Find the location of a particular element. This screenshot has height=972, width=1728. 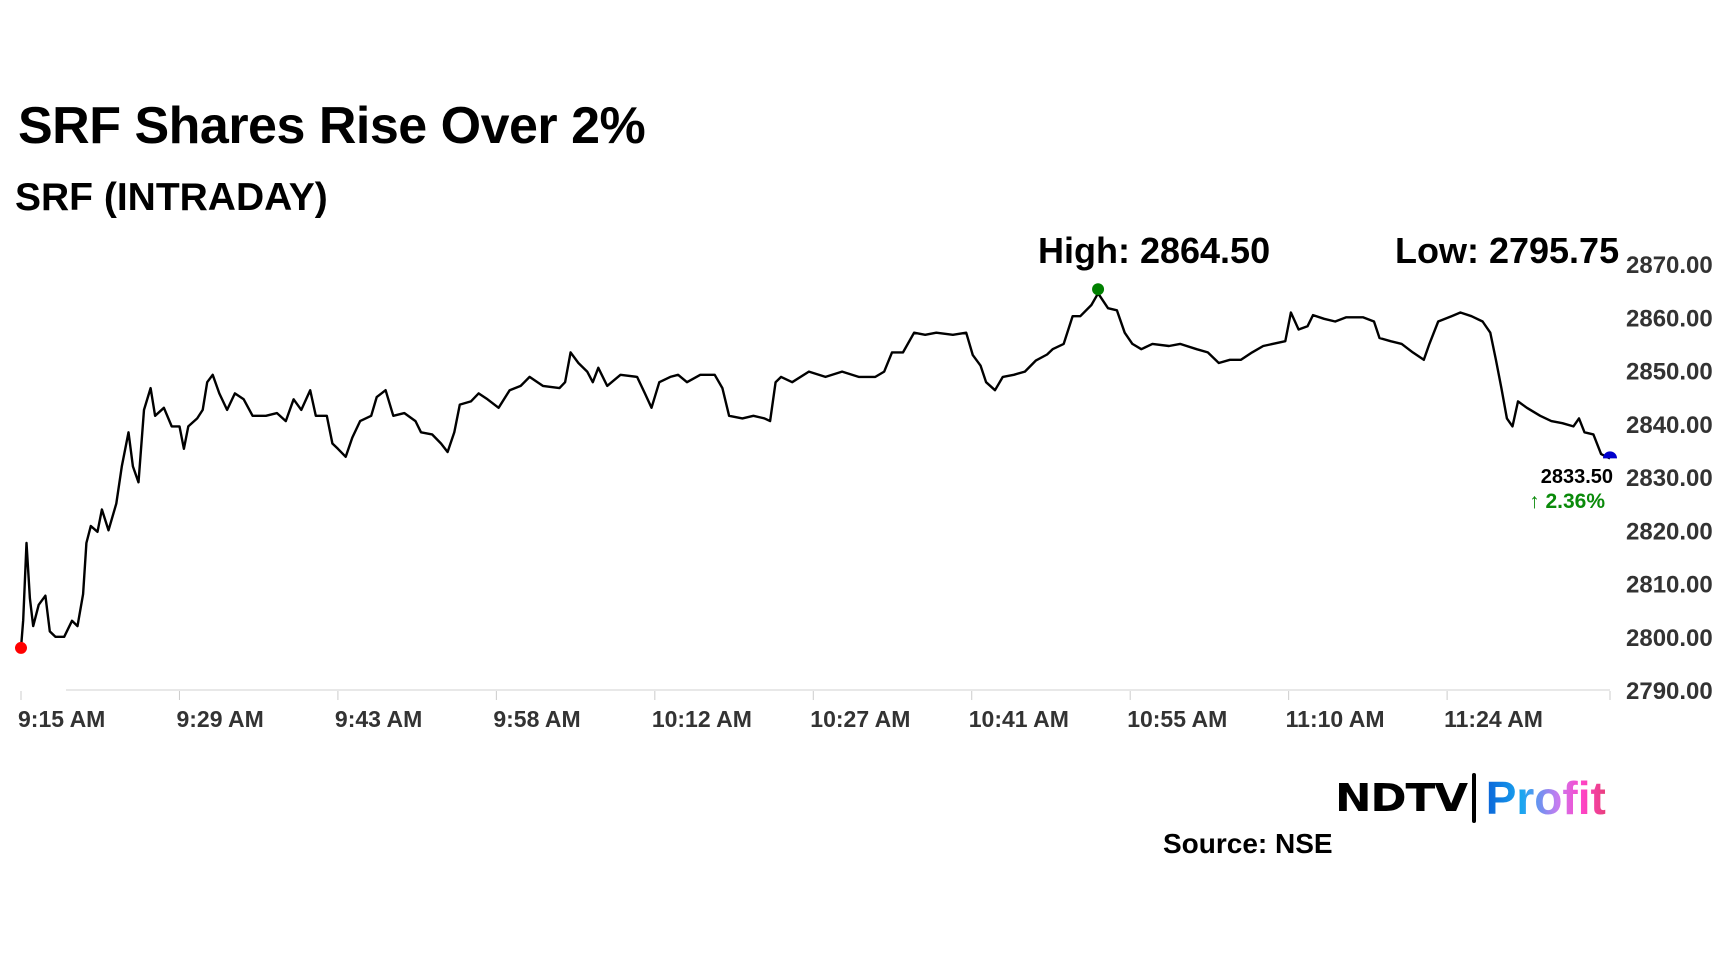

y-tick-label: 2800.00 is located at coordinates (1669, 638).